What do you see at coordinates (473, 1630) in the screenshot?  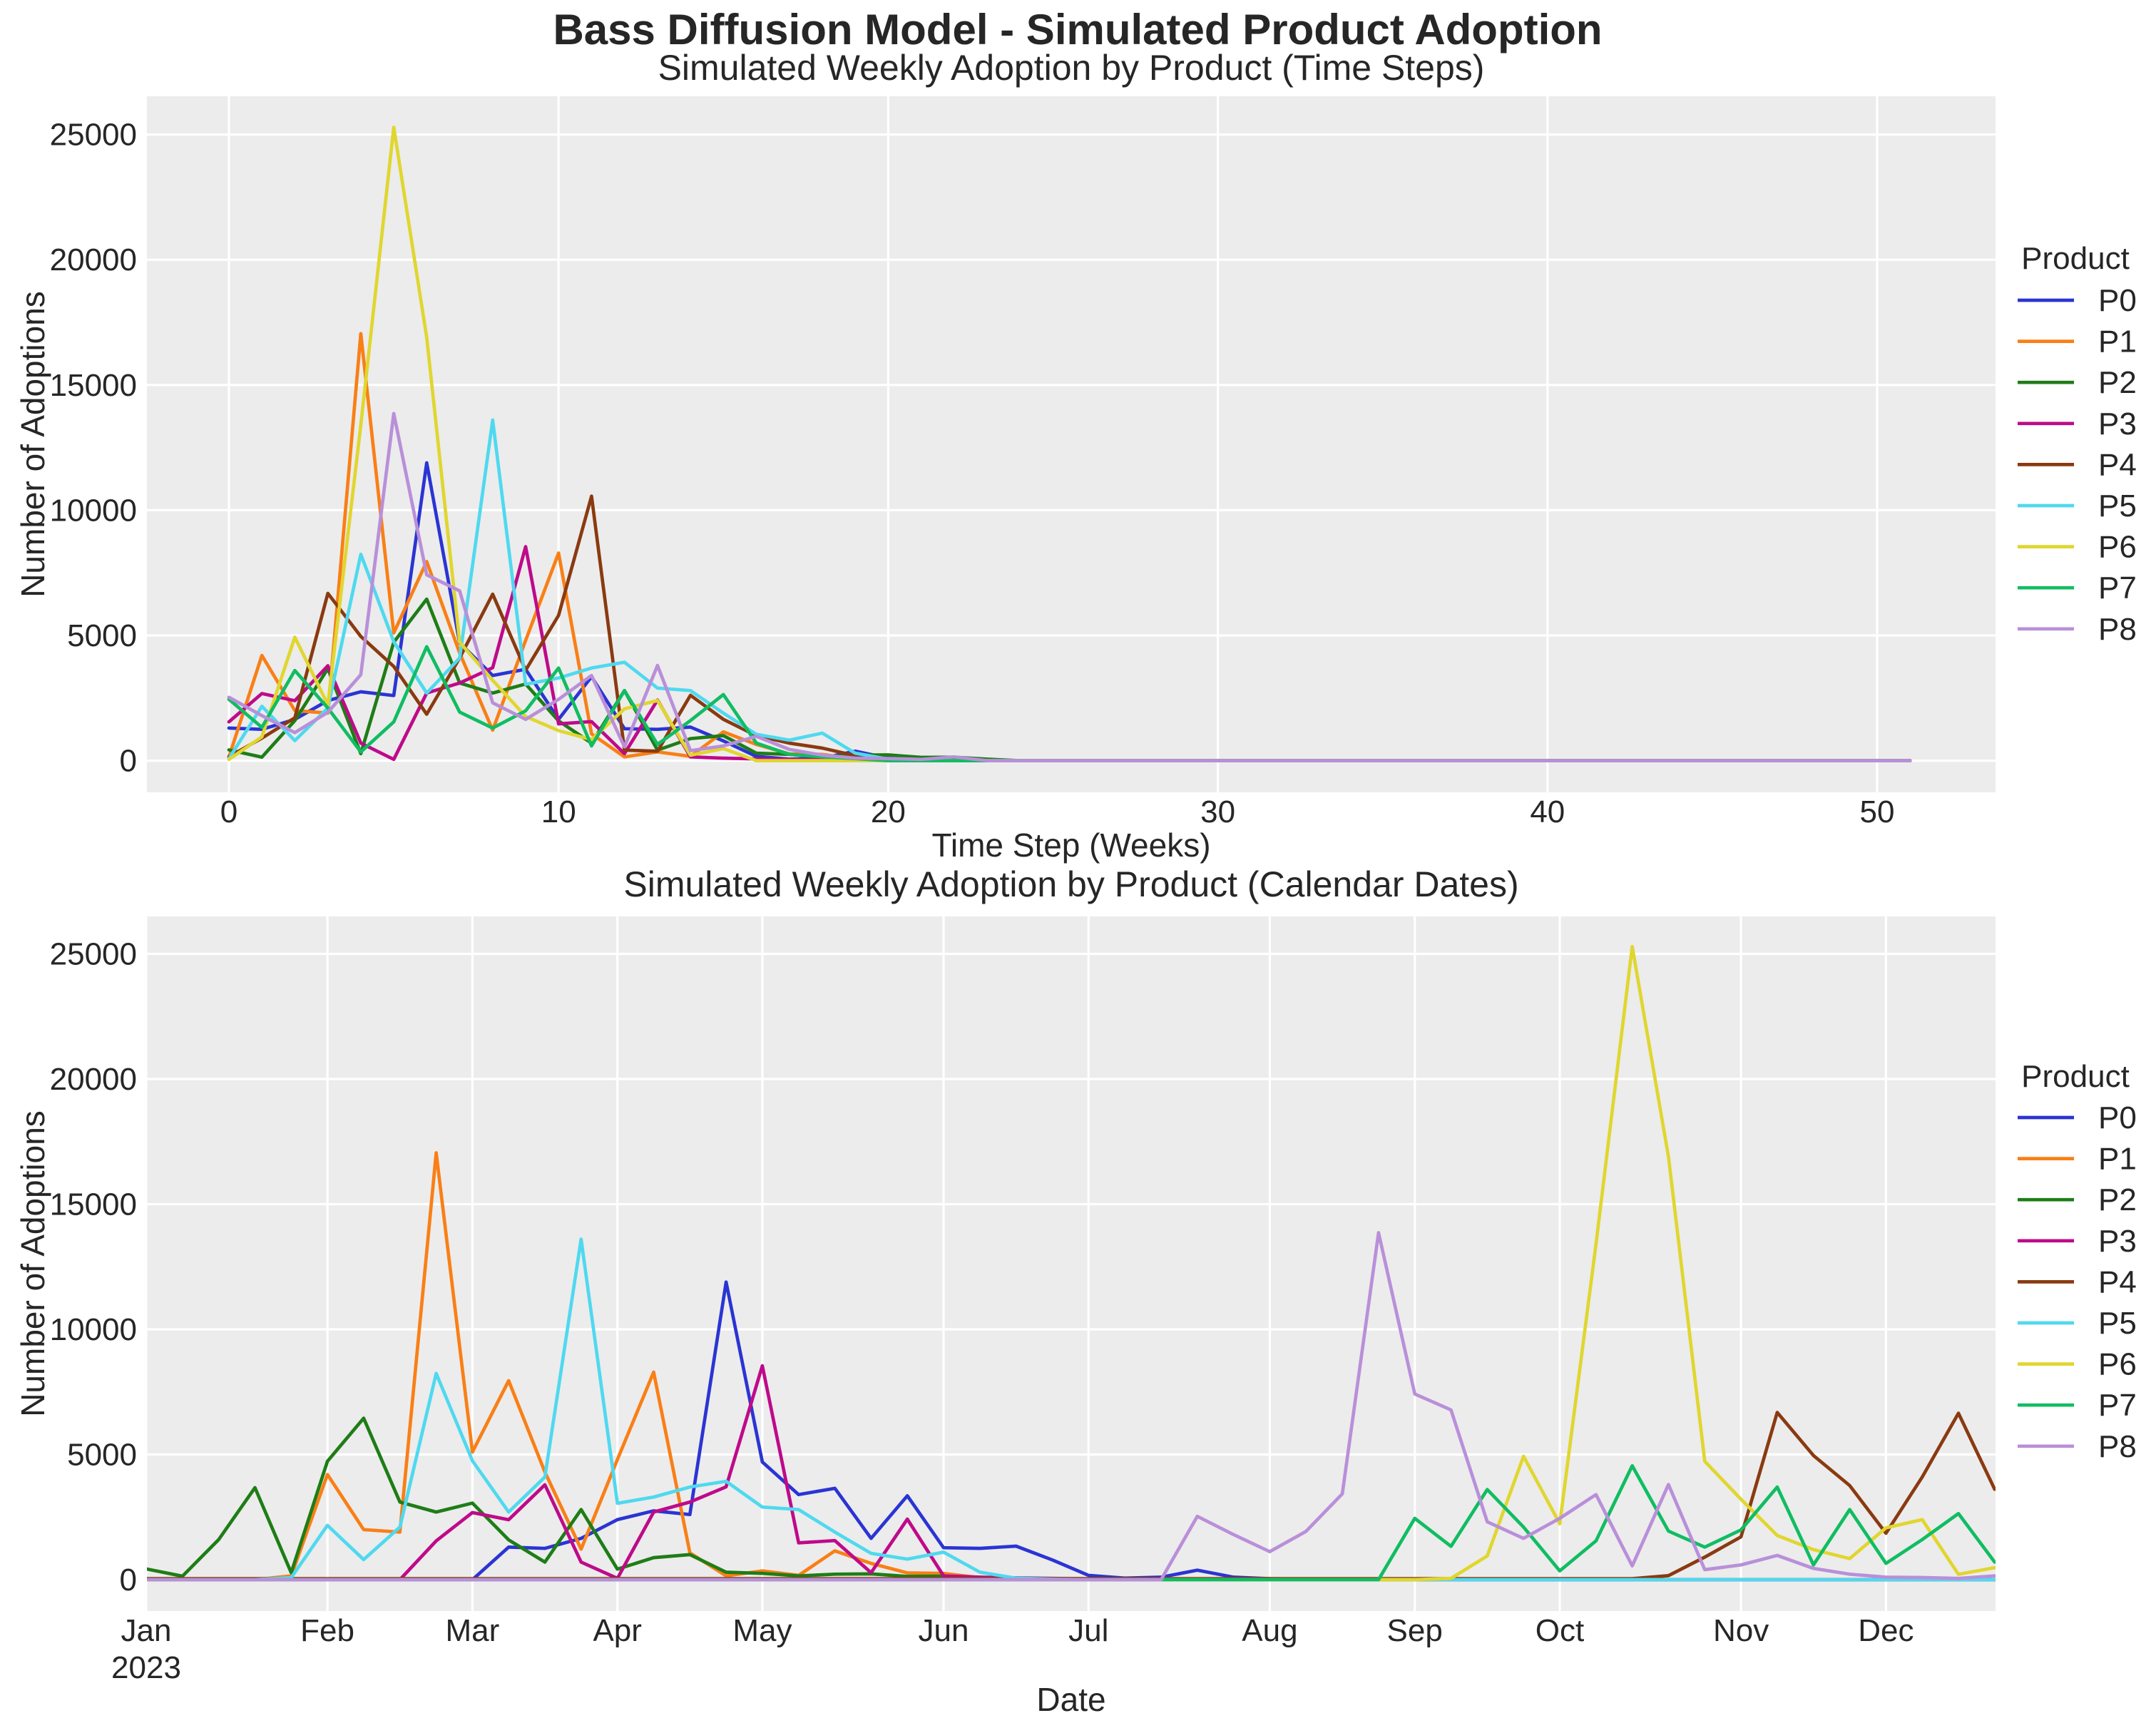 I see `svg-text: Mar` at bounding box center [473, 1630].